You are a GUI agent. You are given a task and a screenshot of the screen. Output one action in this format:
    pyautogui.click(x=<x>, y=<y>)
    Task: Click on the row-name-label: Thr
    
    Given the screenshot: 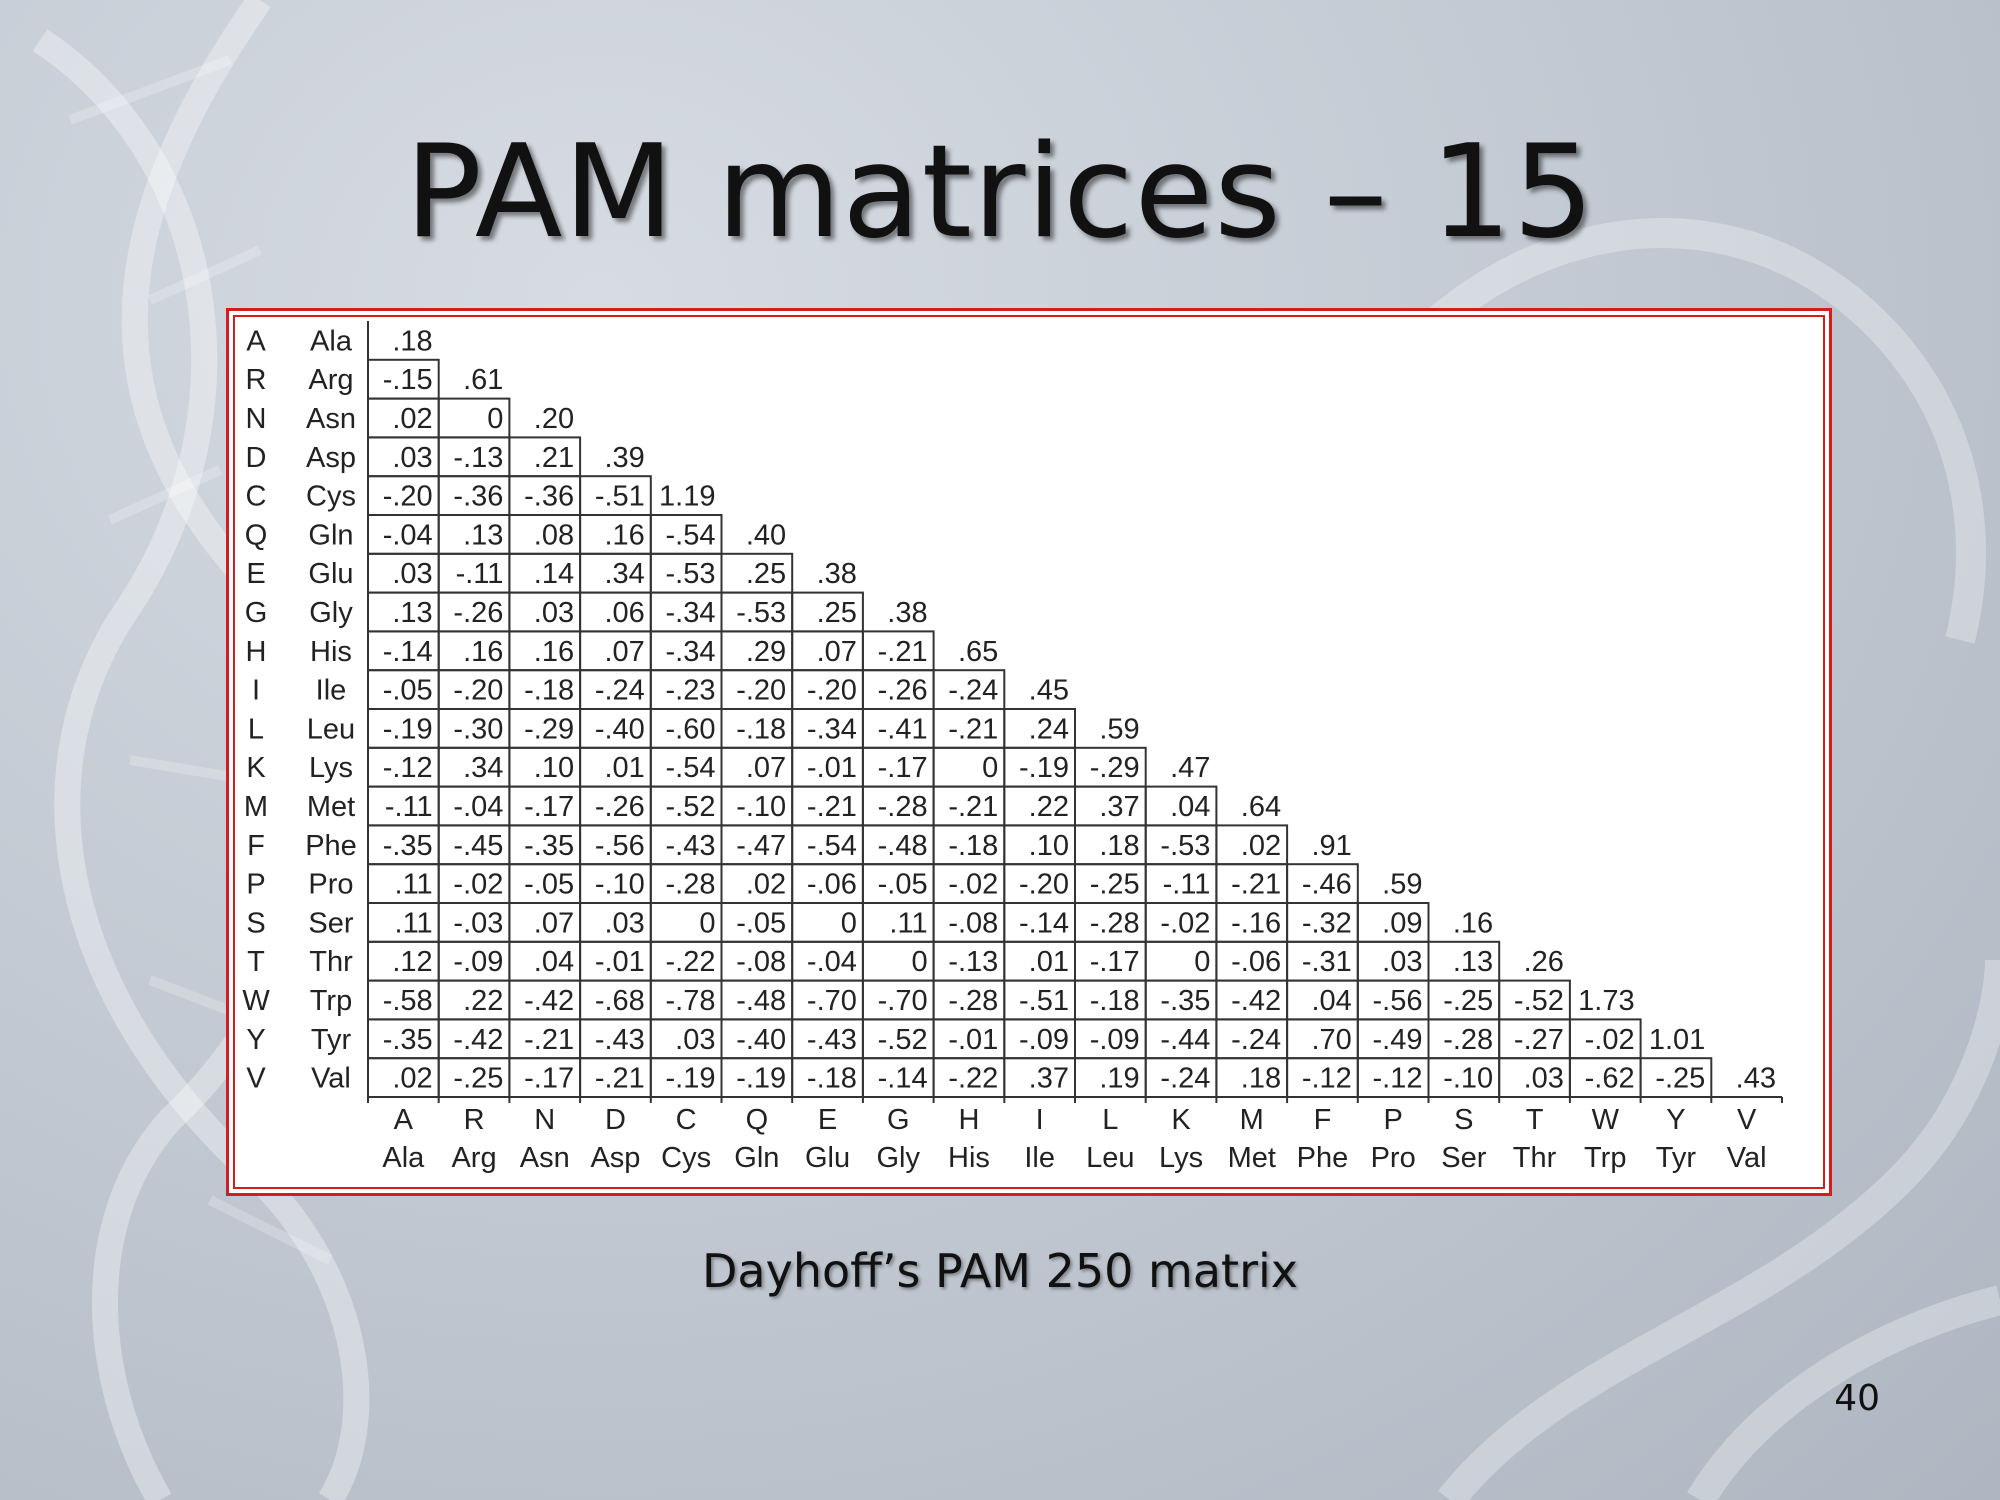 What is the action you would take?
    pyautogui.click(x=331, y=962)
    